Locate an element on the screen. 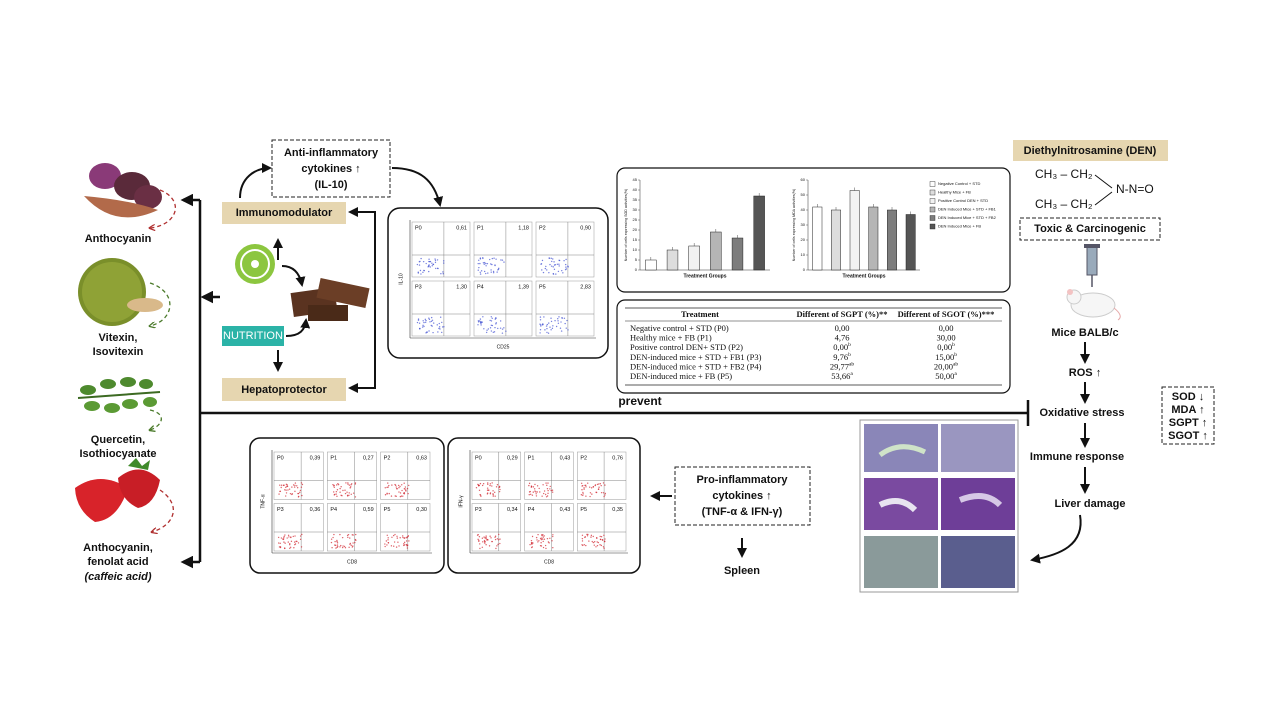  pro-inflammatory-text: Pro-inflammatory is located at coordinates (742, 480).